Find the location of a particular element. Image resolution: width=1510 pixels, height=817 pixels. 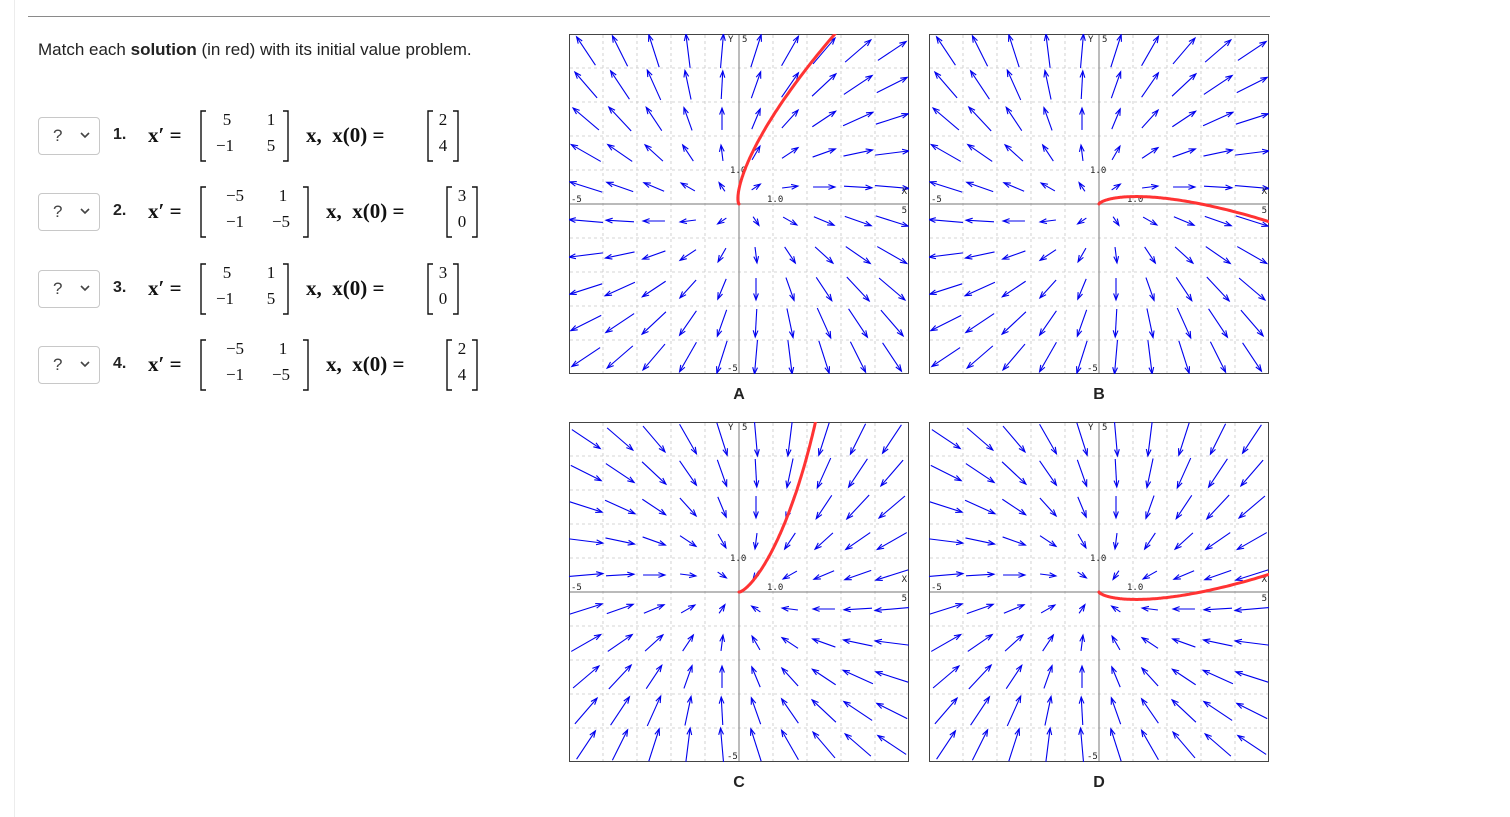

problem-4: ? 4. x′ = −5 1 −1 −5 x, x(0) = 2 4 is located at coordinates (268, 367).